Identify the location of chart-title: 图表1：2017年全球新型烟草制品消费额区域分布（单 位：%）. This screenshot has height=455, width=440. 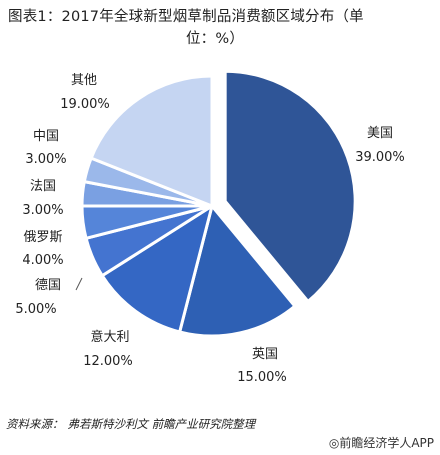
(220, 28).